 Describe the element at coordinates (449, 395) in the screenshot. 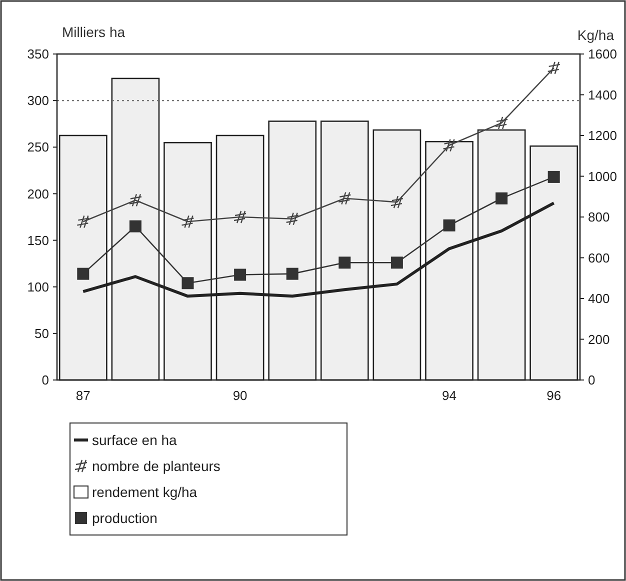

I see `x-tick-label: 94` at that location.